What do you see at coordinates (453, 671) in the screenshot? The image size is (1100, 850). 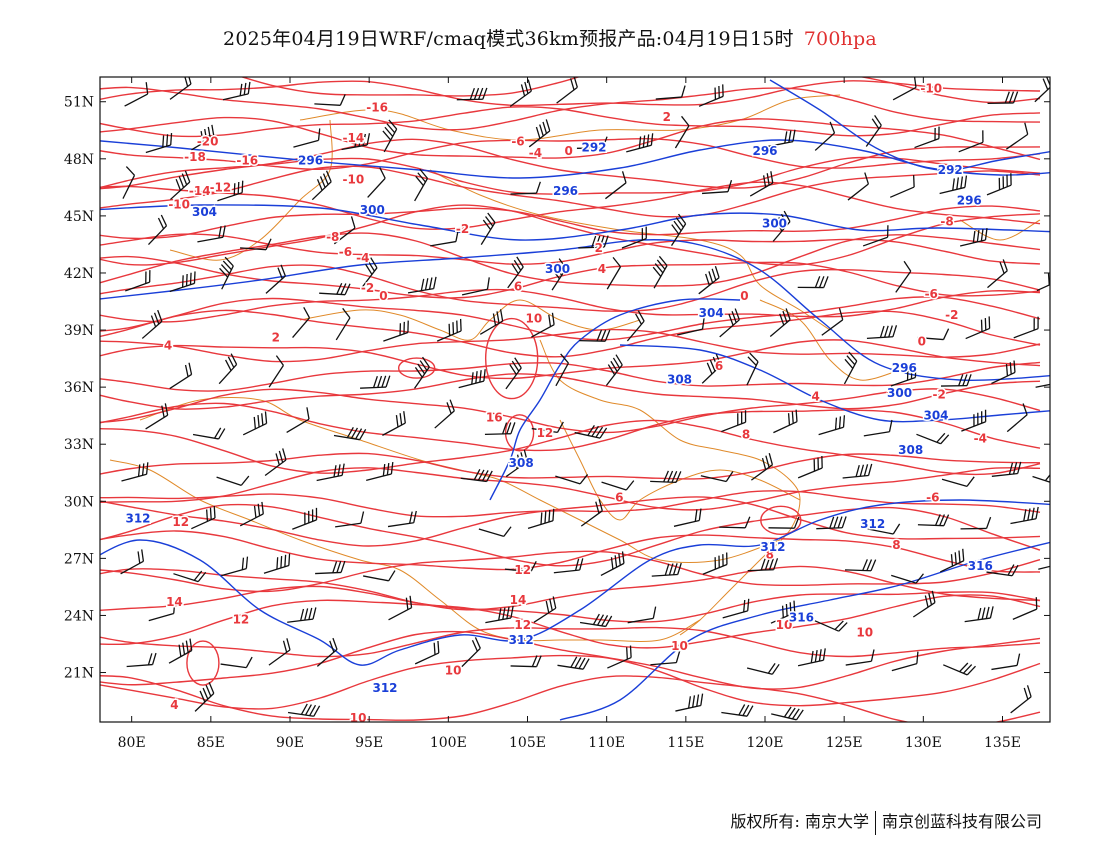 I see `temperature-label: 10` at bounding box center [453, 671].